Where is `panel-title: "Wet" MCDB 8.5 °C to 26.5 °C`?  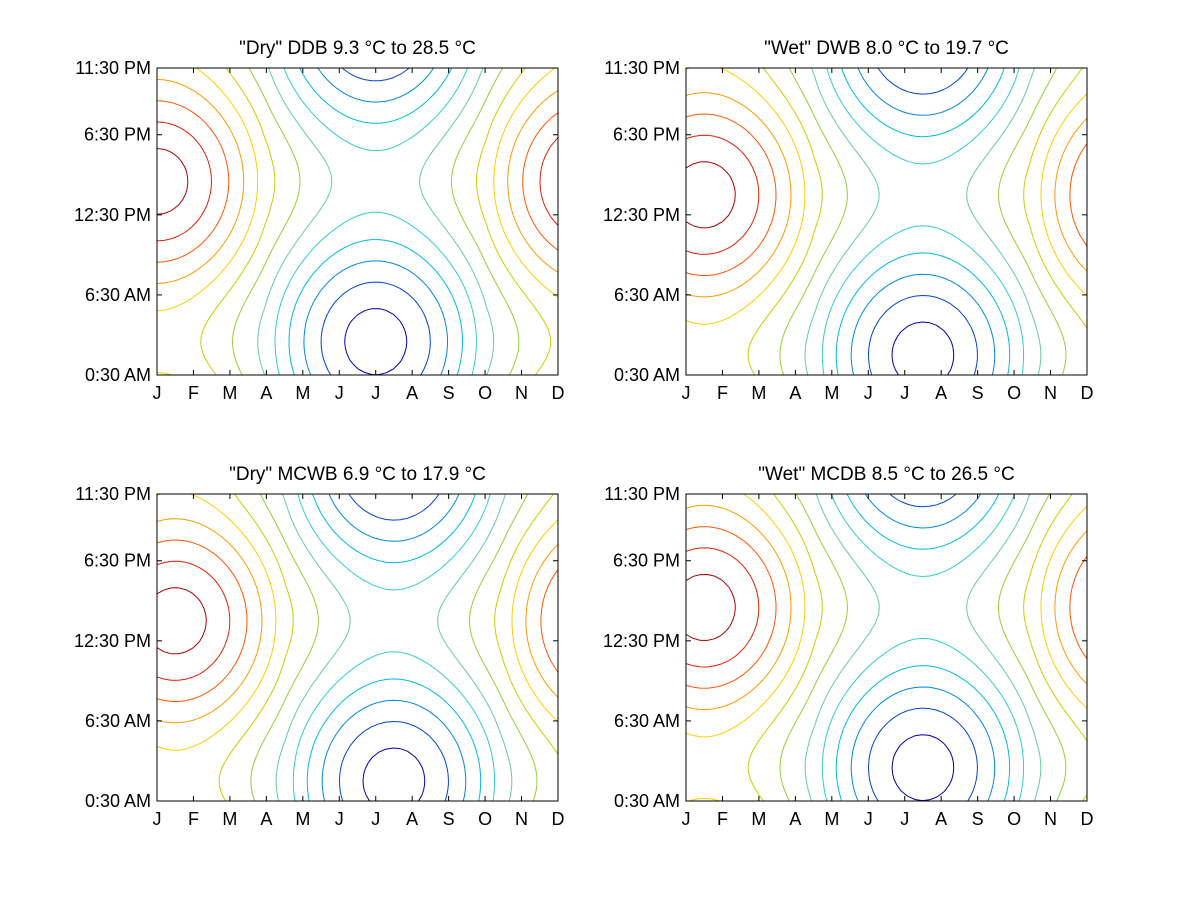 panel-title: "Wet" MCDB 8.5 °C to 26.5 °C is located at coordinates (886, 474).